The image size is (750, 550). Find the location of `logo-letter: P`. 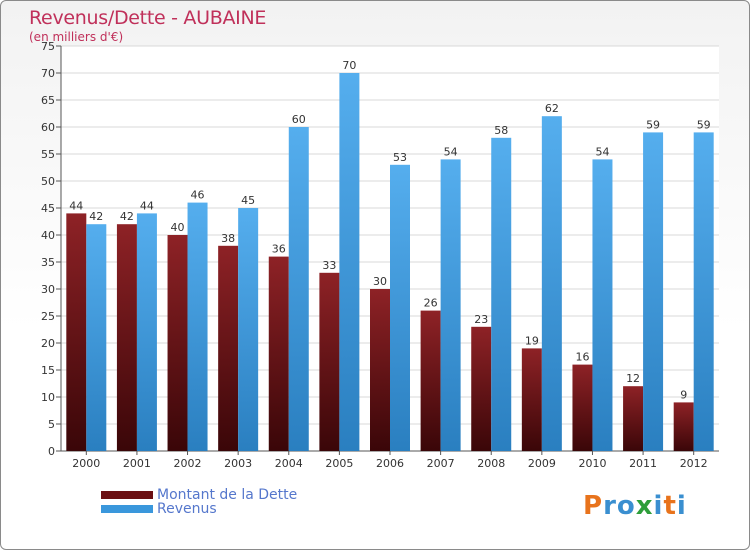

logo-letter: P is located at coordinates (593, 506).